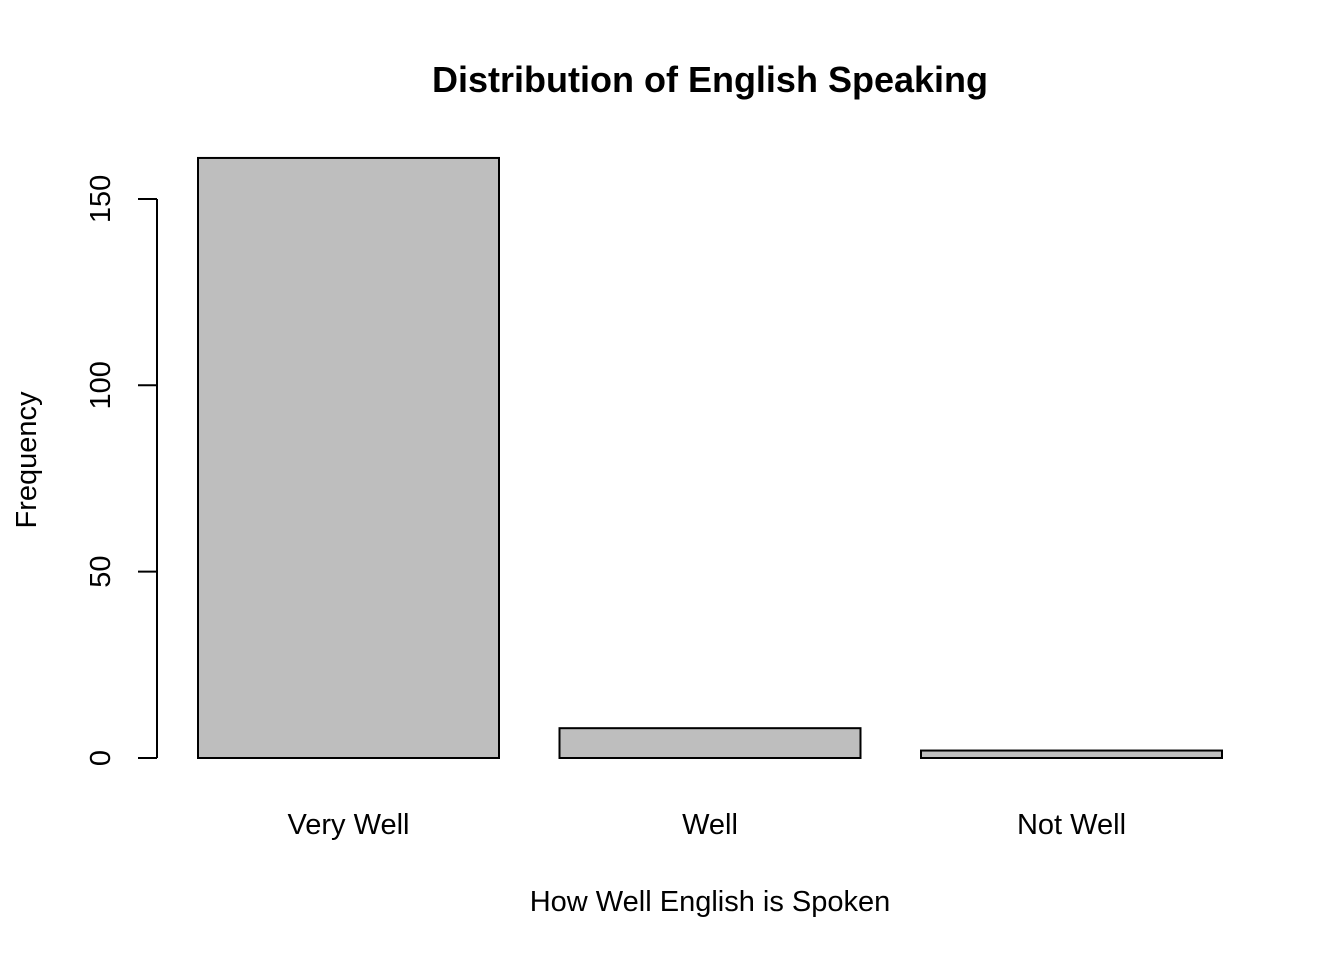 The height and width of the screenshot is (960, 1344). Describe the element at coordinates (710, 79) in the screenshot. I see `chart-title: Distribution of English Speaking` at that location.